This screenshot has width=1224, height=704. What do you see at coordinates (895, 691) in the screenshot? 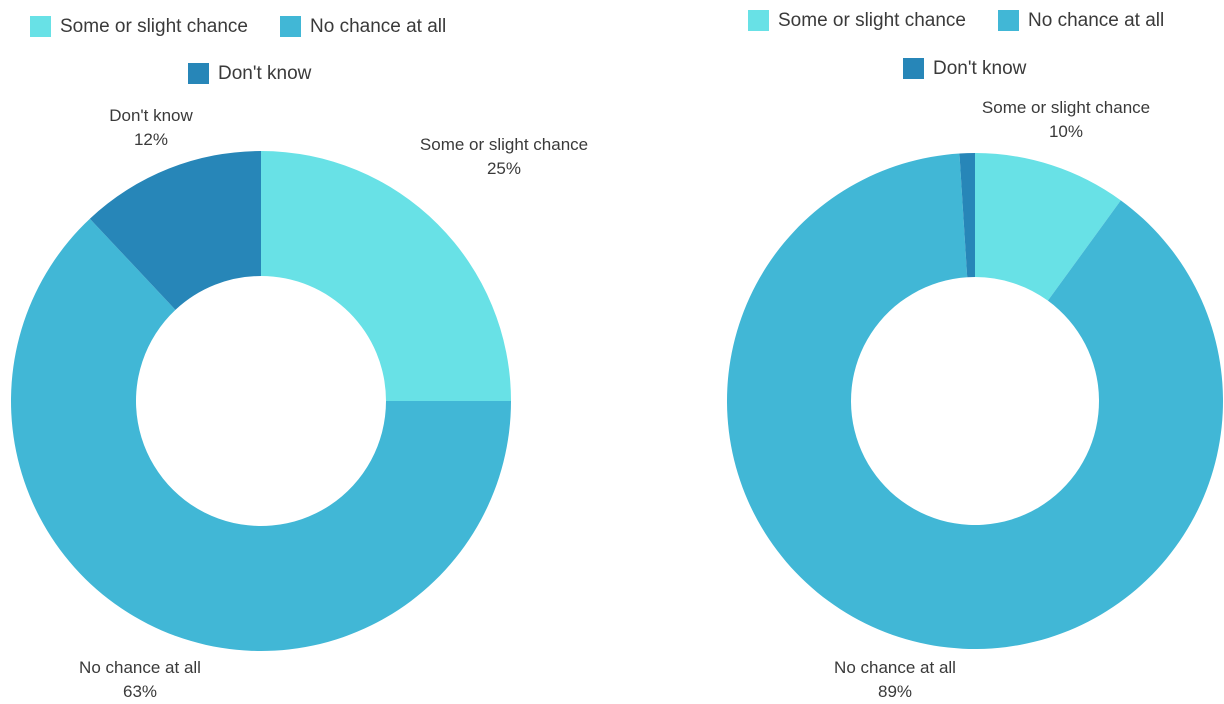
I see `slice-label-value: 89%` at bounding box center [895, 691].